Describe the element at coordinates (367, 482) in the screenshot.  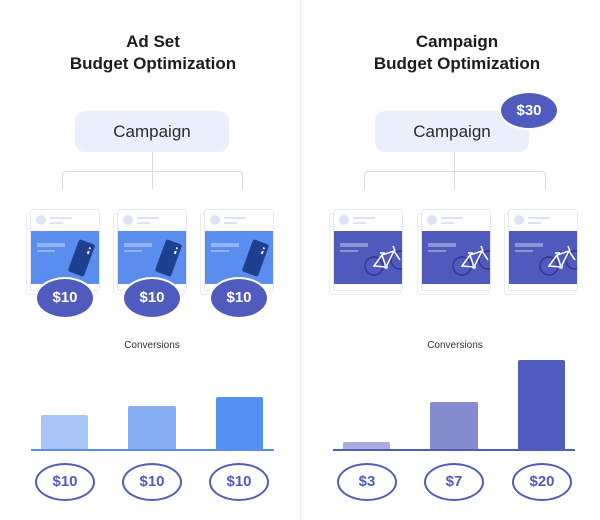
I see `spend-badge: $3` at that location.